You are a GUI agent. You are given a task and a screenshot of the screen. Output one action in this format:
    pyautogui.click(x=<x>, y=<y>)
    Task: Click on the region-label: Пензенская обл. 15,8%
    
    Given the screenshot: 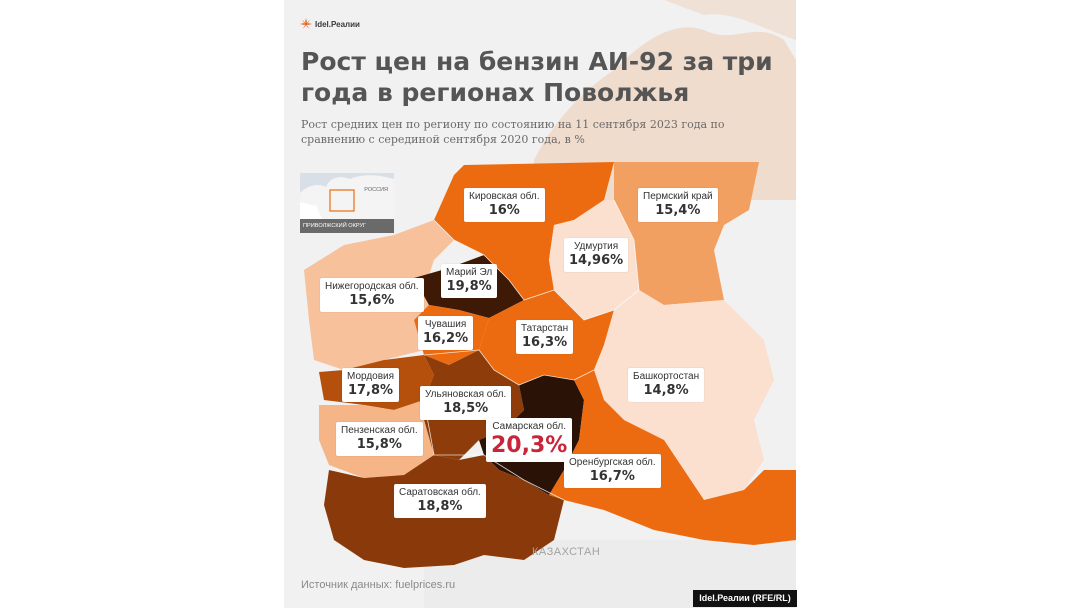 What is the action you would take?
    pyautogui.click(x=379, y=439)
    